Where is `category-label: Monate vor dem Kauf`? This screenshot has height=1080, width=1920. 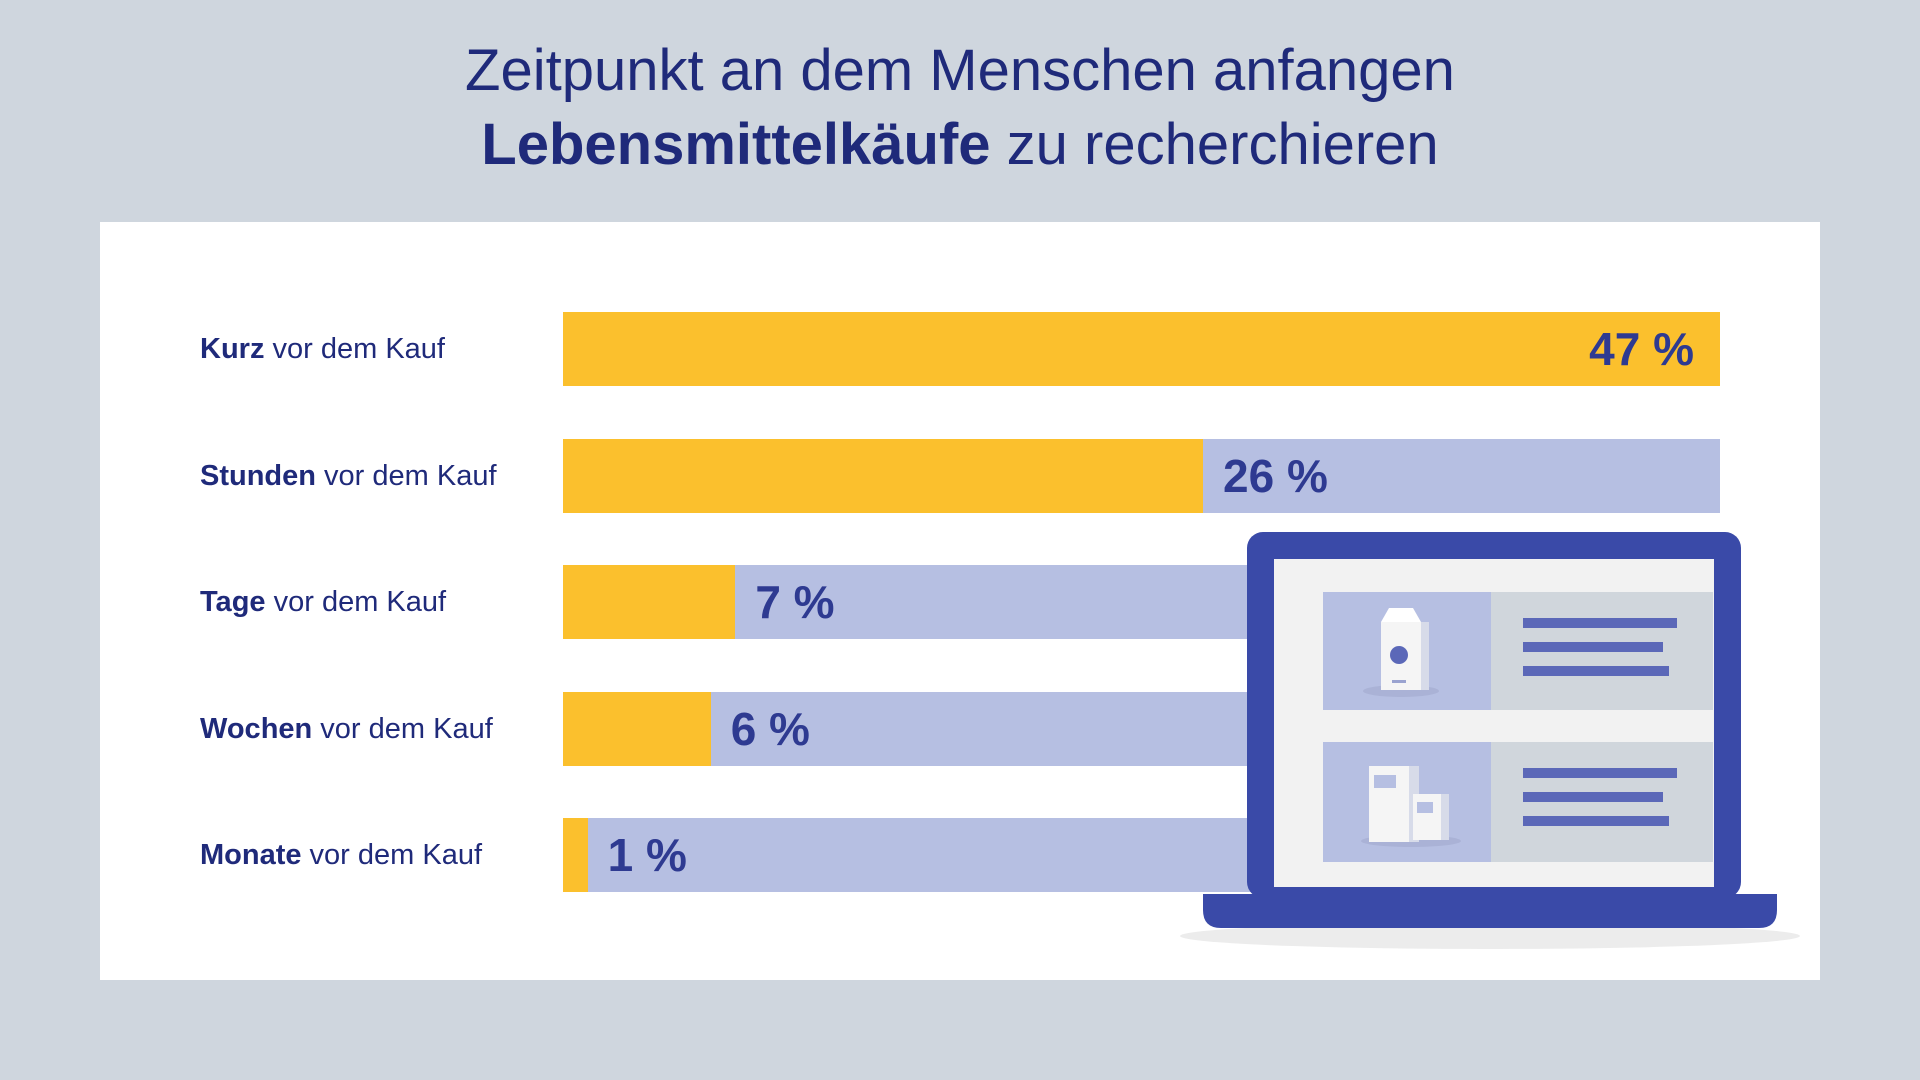
category-label: Monate vor dem Kauf is located at coordinates (341, 855).